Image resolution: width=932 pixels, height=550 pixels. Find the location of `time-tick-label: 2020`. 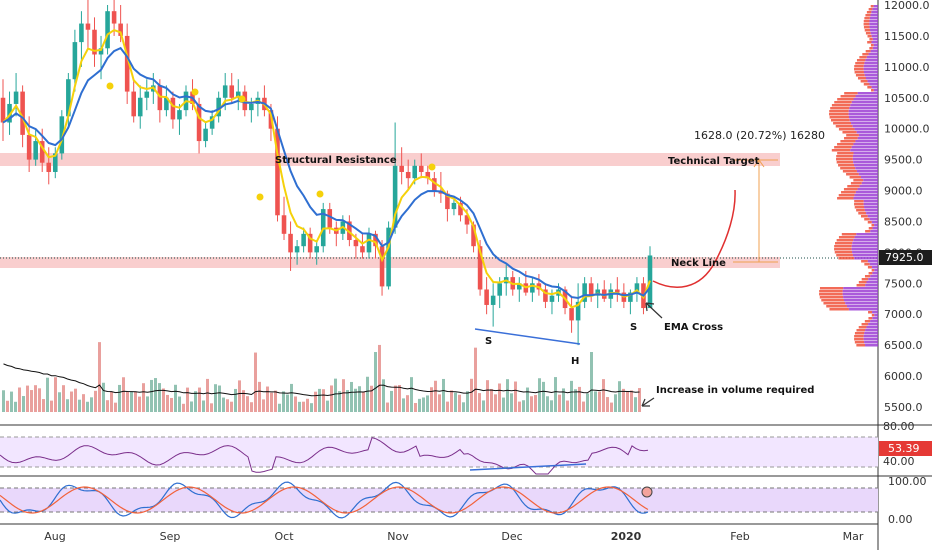

time-tick-label: 2020 is located at coordinates (626, 536).